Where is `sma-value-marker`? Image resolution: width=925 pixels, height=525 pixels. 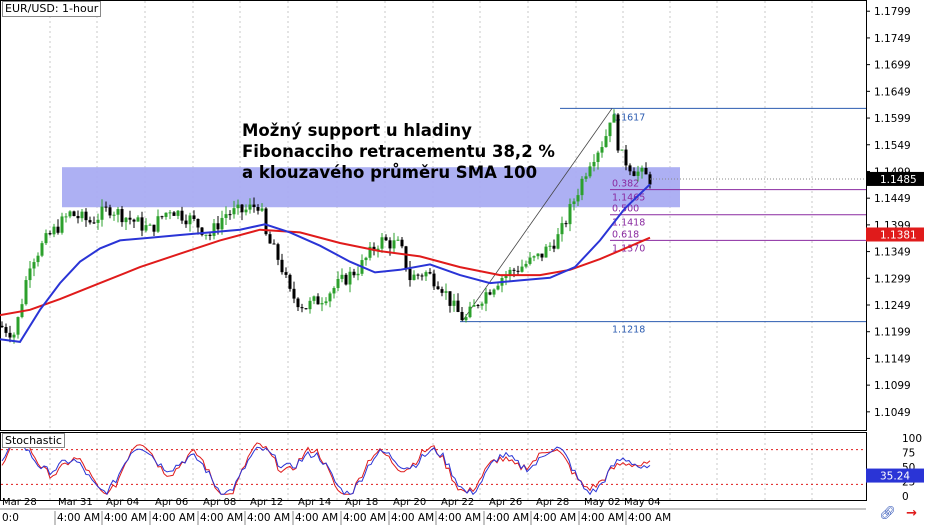 sma-value-marker is located at coordinates (895, 234).